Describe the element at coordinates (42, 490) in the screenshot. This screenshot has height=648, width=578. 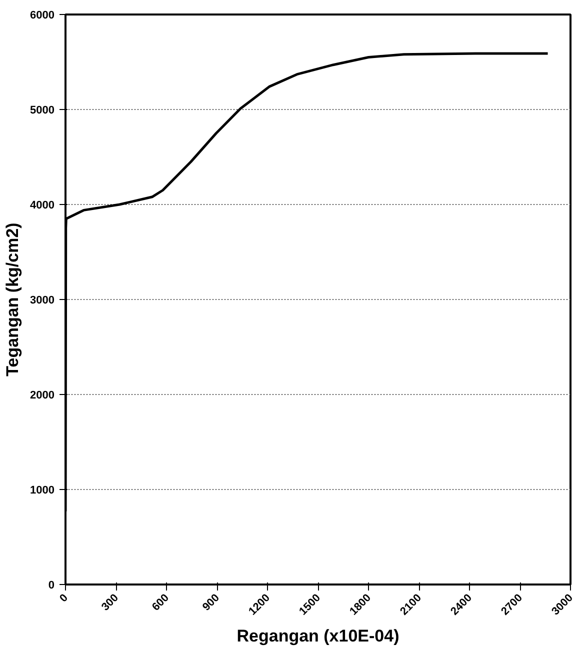
I see `y-tick-label: 1000` at that location.